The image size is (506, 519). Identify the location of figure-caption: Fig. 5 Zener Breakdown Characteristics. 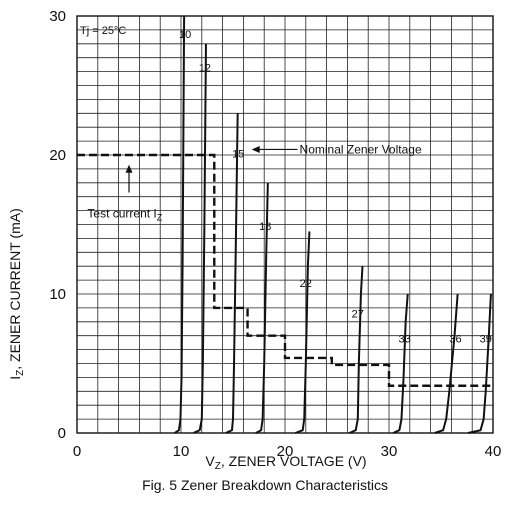
(265, 485).